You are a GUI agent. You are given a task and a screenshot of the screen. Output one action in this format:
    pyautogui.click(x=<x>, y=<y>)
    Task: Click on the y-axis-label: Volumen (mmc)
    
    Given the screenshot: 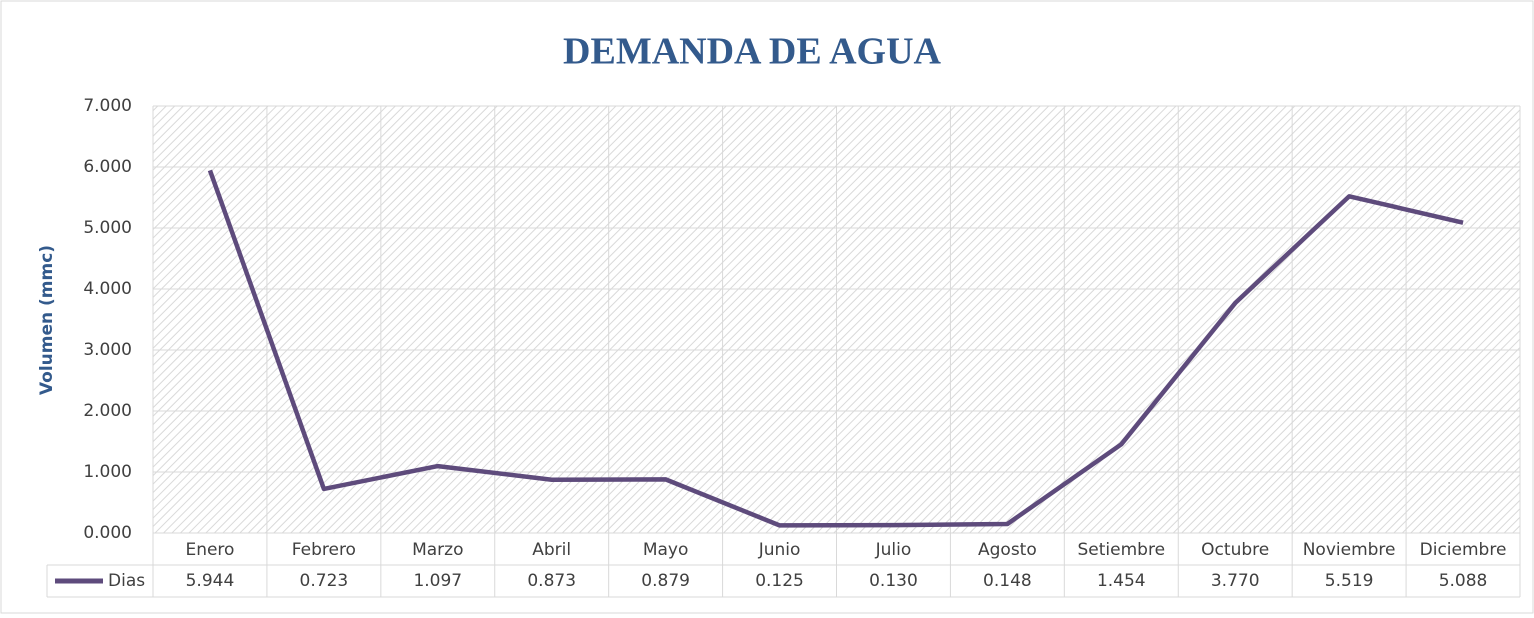 What is the action you would take?
    pyautogui.click(x=47, y=320)
    